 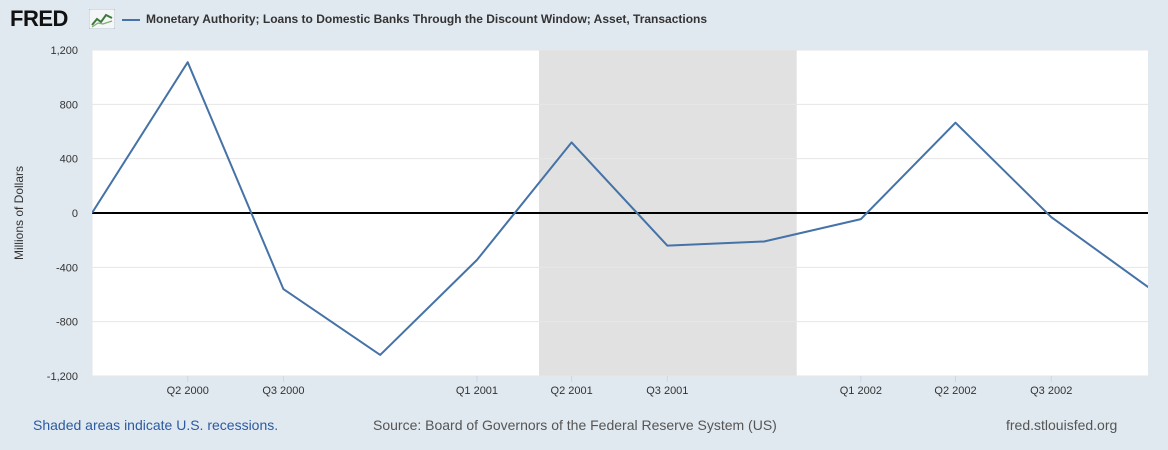 What do you see at coordinates (64, 51) in the screenshot?
I see `y-tick-label: 1,200` at bounding box center [64, 51].